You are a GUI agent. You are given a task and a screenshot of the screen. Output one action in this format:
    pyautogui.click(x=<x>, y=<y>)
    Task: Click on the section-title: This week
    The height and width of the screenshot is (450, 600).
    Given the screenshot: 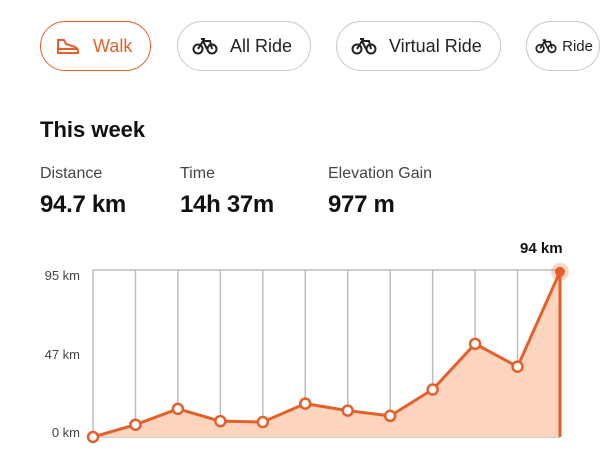 What is the action you would take?
    pyautogui.click(x=93, y=129)
    